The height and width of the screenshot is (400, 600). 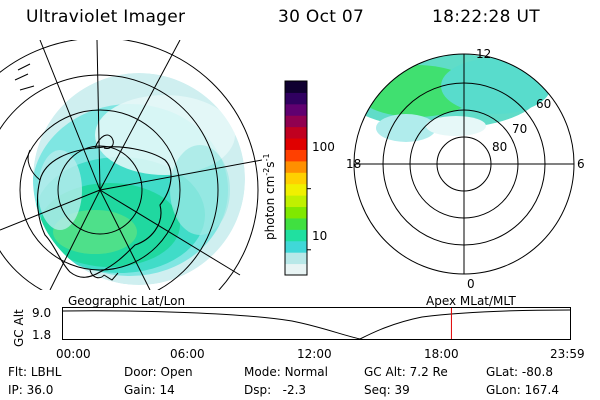 I want to click on status-seq: Seq: 39, so click(x=387, y=390).